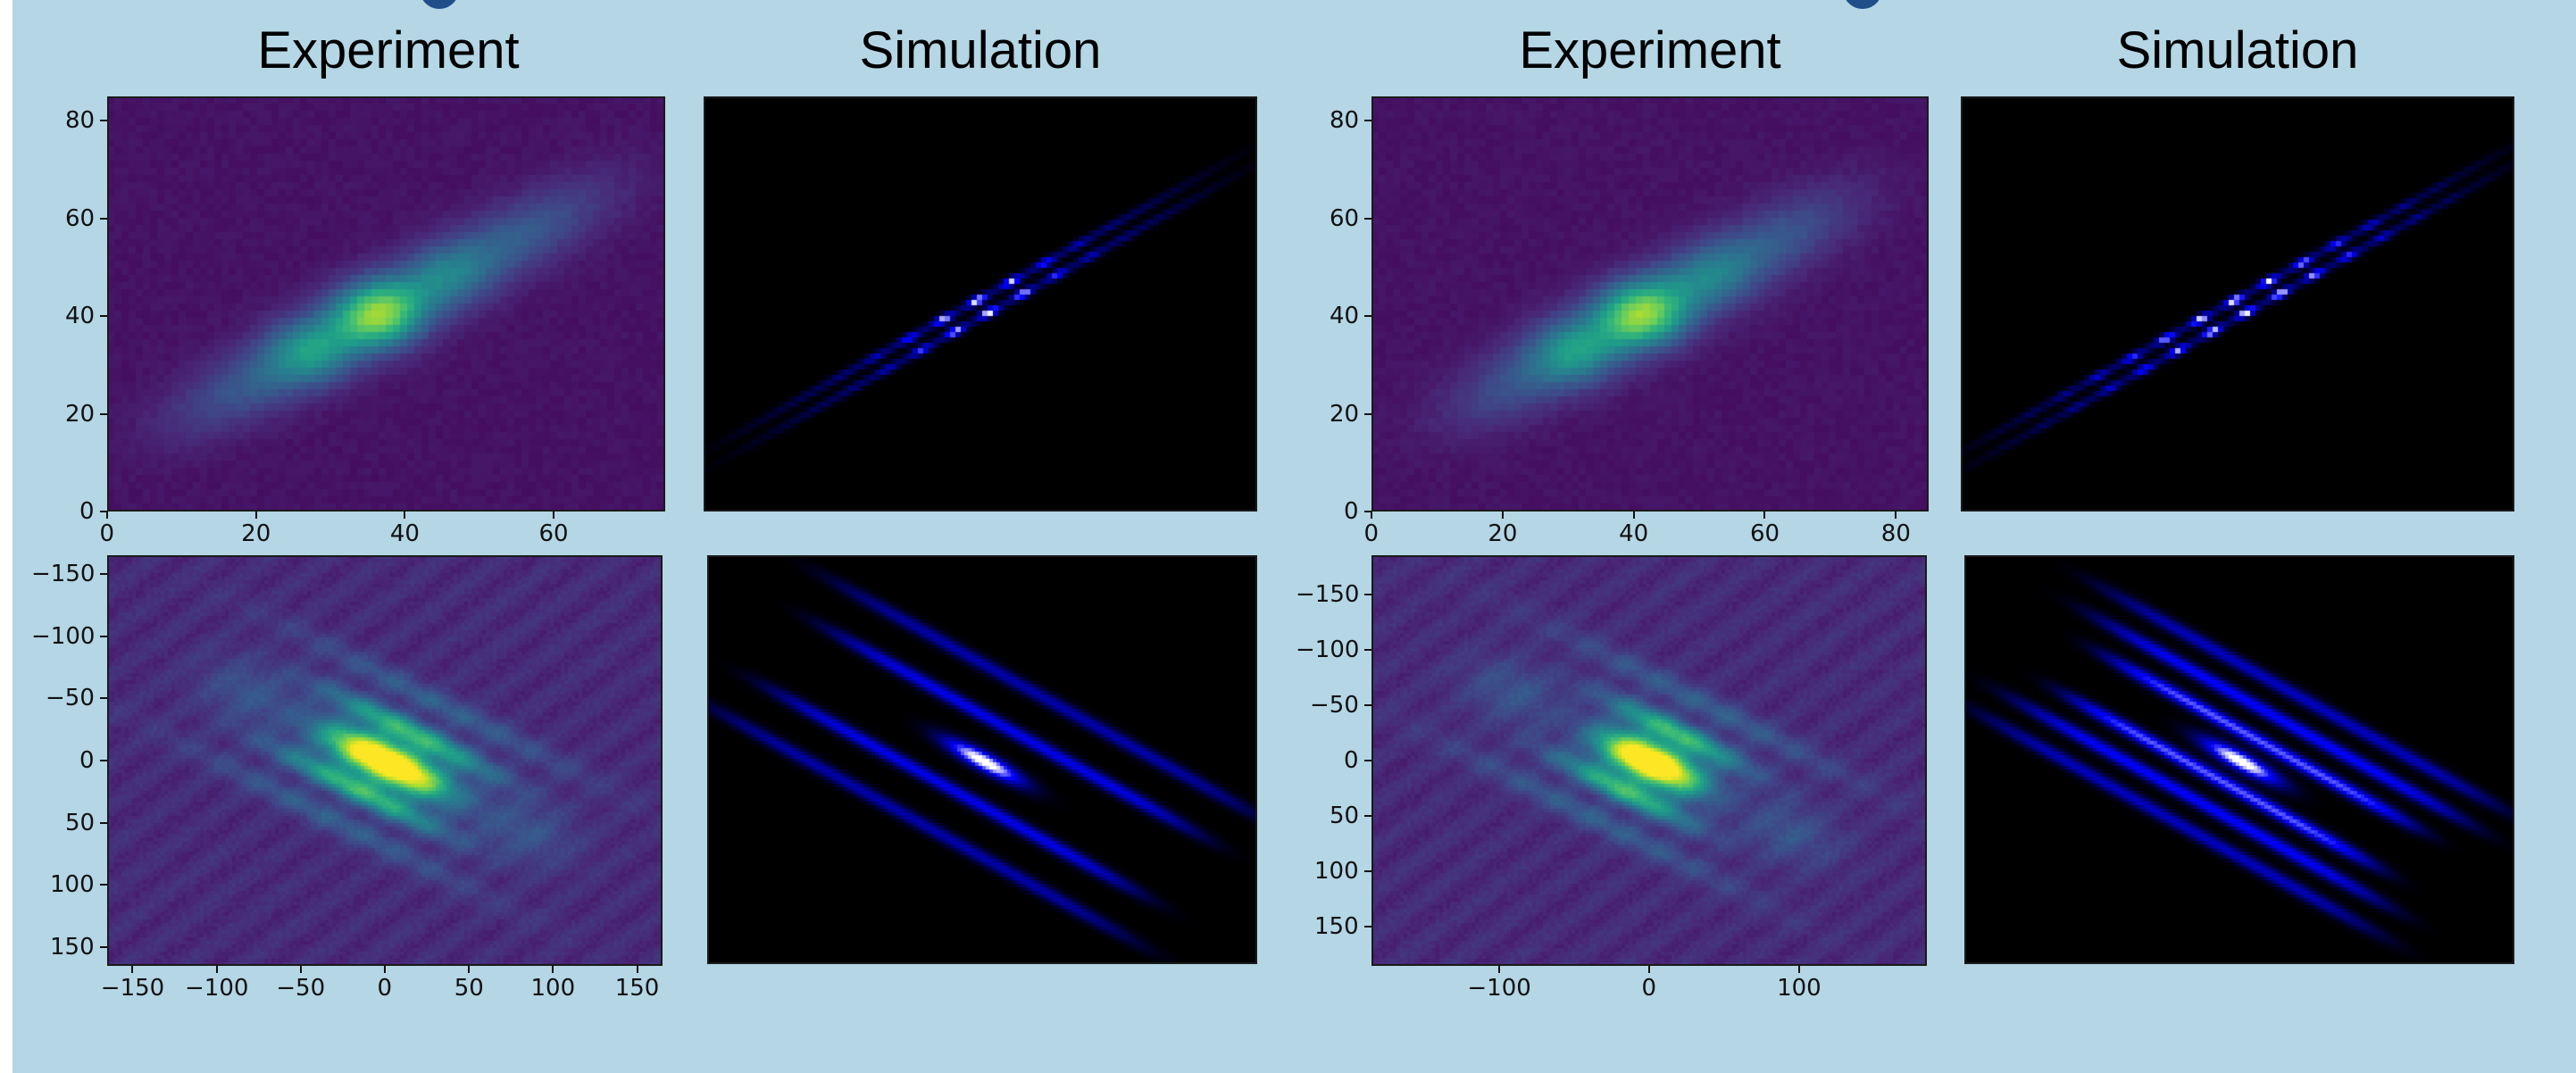 The image size is (2576, 1073). I want to click on experiment-2-top-heatmap: 0 20 40 60 80 0 20 40 60 80, so click(1629, 320).